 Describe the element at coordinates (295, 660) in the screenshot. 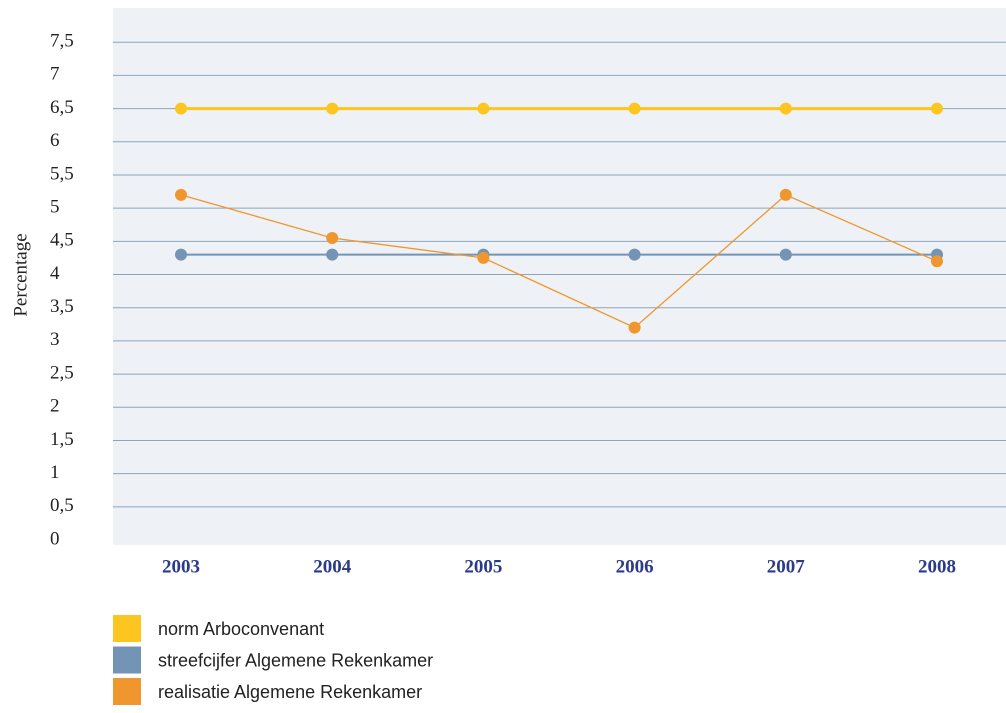

I see `legend-label: streefcijfer Algemene Rekenkamer` at that location.